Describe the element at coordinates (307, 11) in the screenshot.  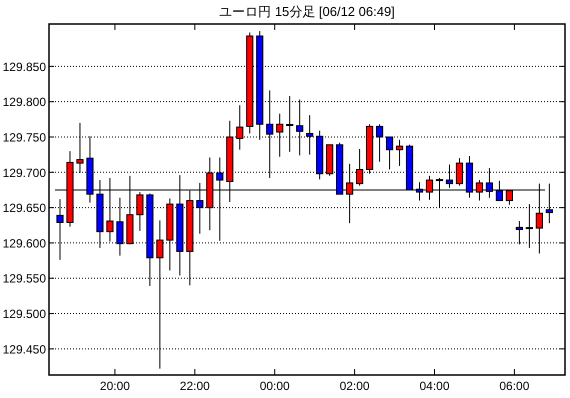
I see `chart-title: ユーロ円 15分足 [06/12 06:49]` at that location.